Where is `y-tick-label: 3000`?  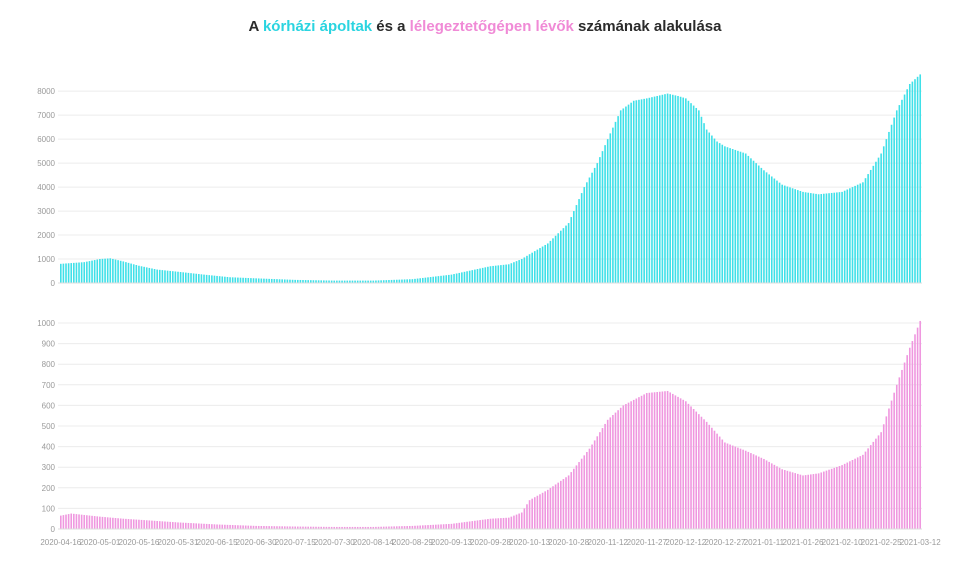 y-tick-label: 3000 is located at coordinates (46, 211).